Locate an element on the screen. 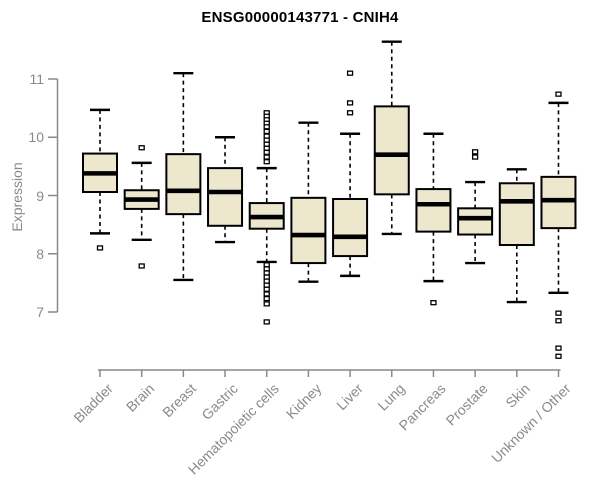 Image resolution: width=600 pixels, height=500 pixels. chart-title: ENSG00000143771 - CNIH4 is located at coordinates (300, 17).